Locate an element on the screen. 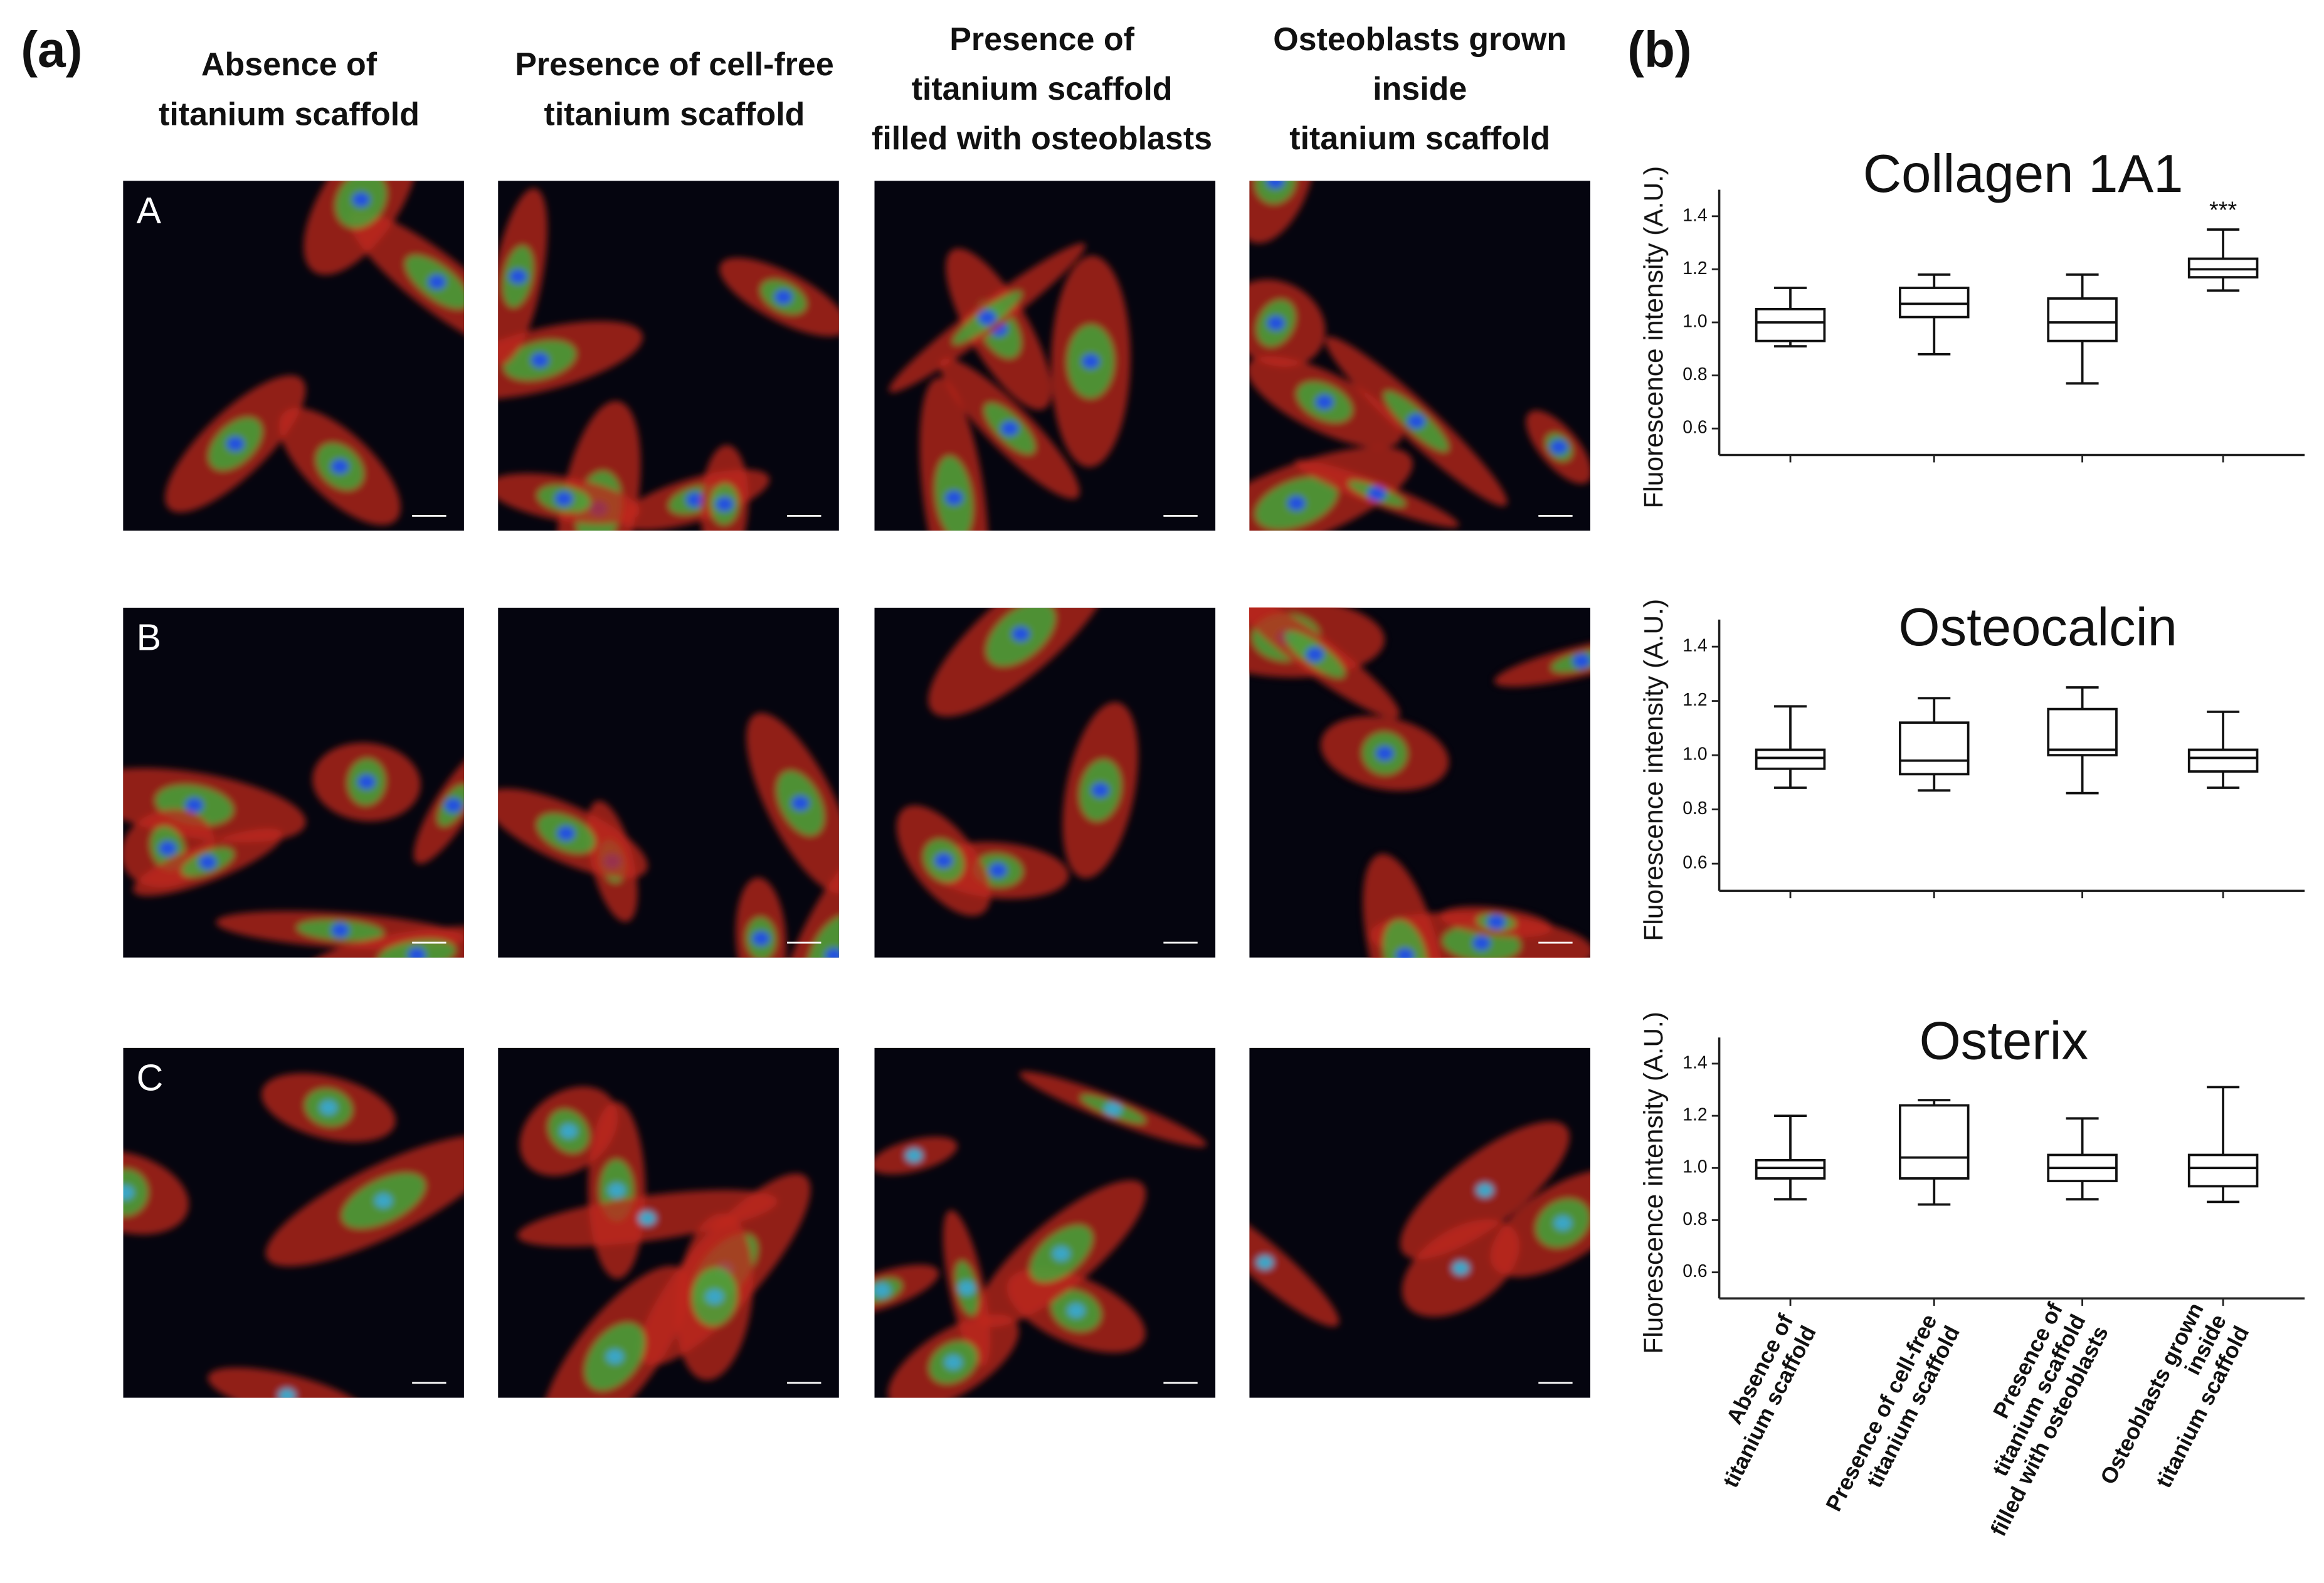 Image resolution: width=2324 pixels, height=1583 pixels. panel-label: (a) is located at coordinates (51, 50).